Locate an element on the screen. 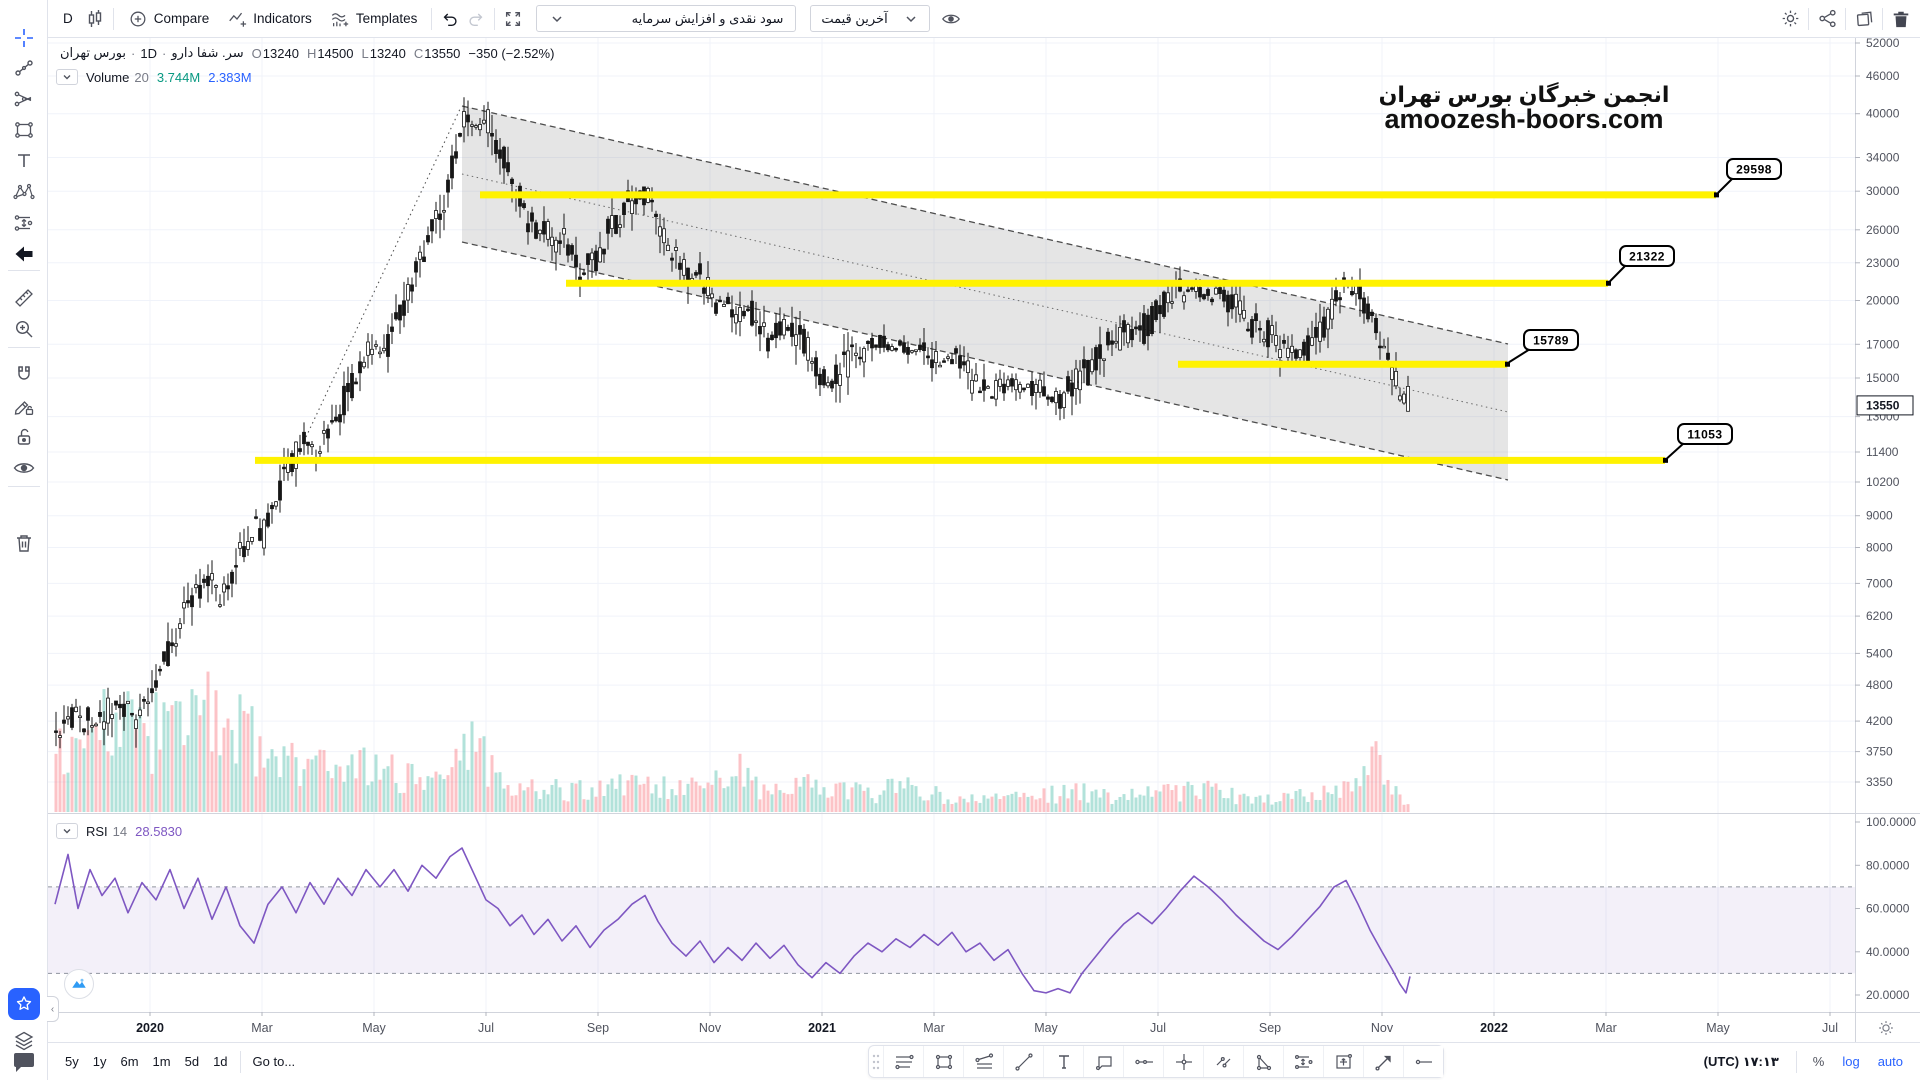  rectangle-tool-button is located at coordinates (943, 1061).